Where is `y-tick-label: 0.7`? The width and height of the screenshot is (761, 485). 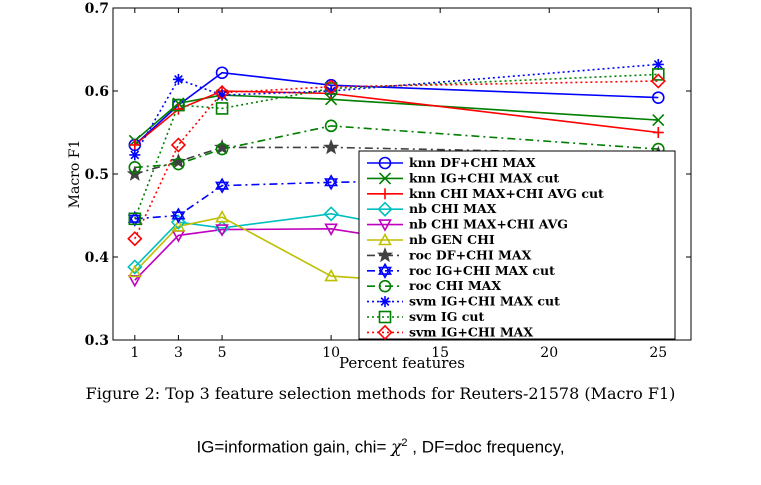
y-tick-label: 0.7 is located at coordinates (97, 9).